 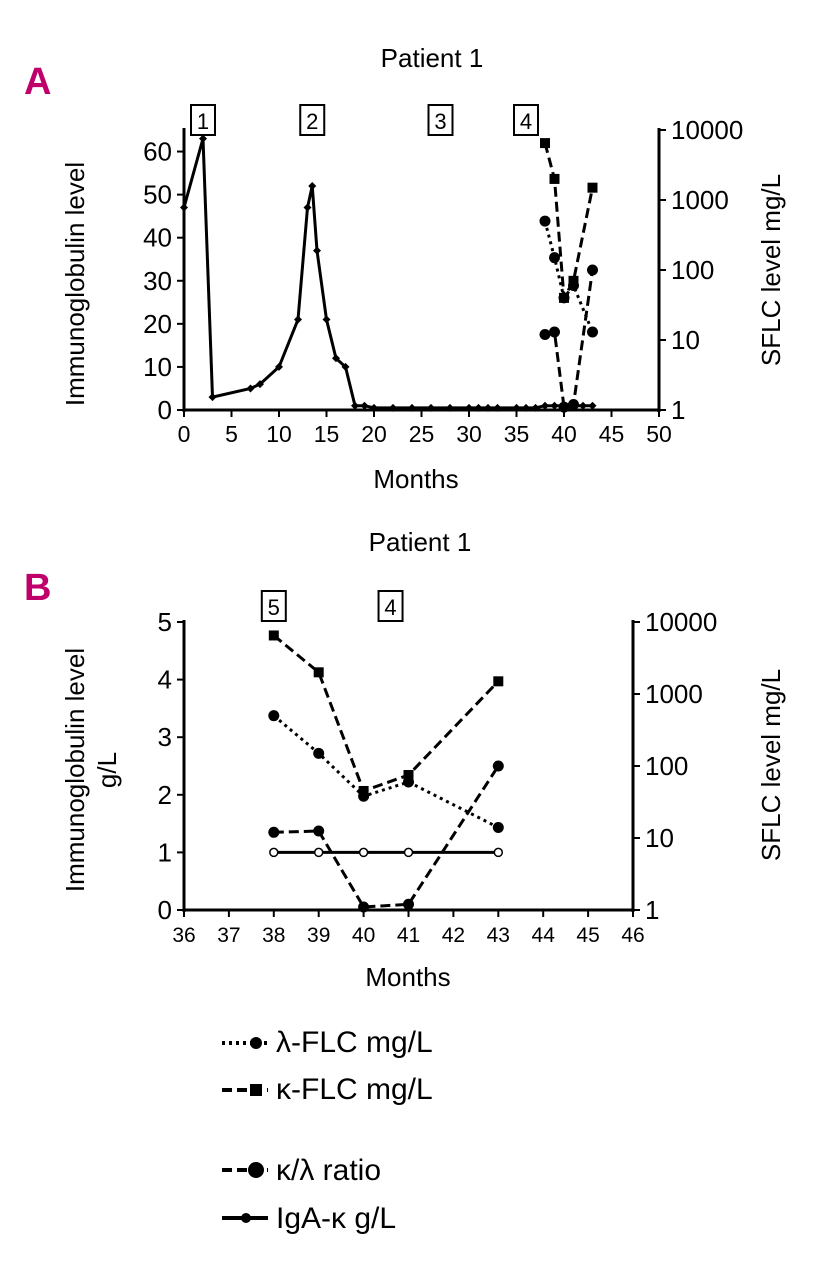 I want to click on y-tick-label-left: 60, so click(x=157, y=152).